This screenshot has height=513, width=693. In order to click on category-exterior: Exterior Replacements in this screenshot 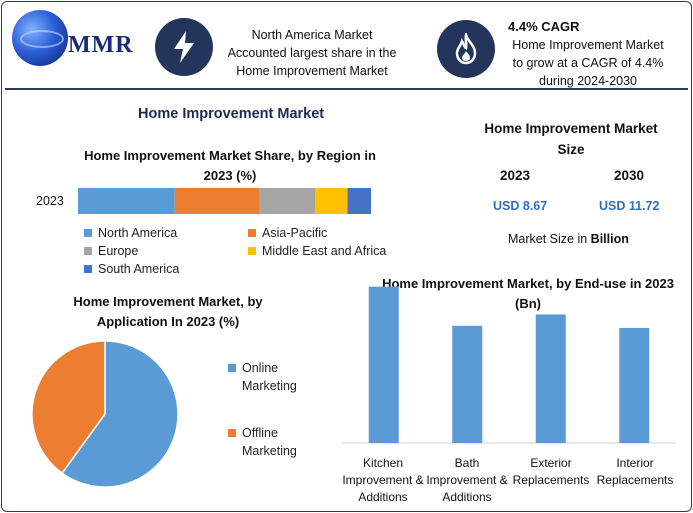, I will do `click(551, 471)`.